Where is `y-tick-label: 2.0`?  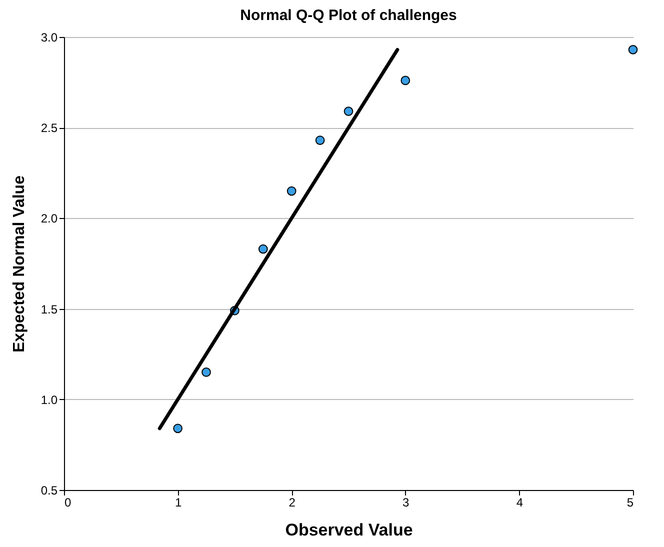 y-tick-label: 2.0 is located at coordinates (49, 219).